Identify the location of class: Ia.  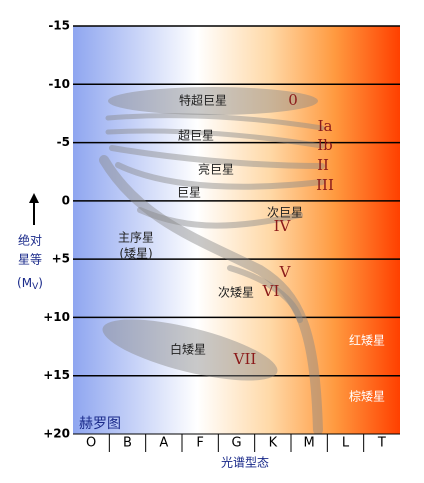
(325, 126).